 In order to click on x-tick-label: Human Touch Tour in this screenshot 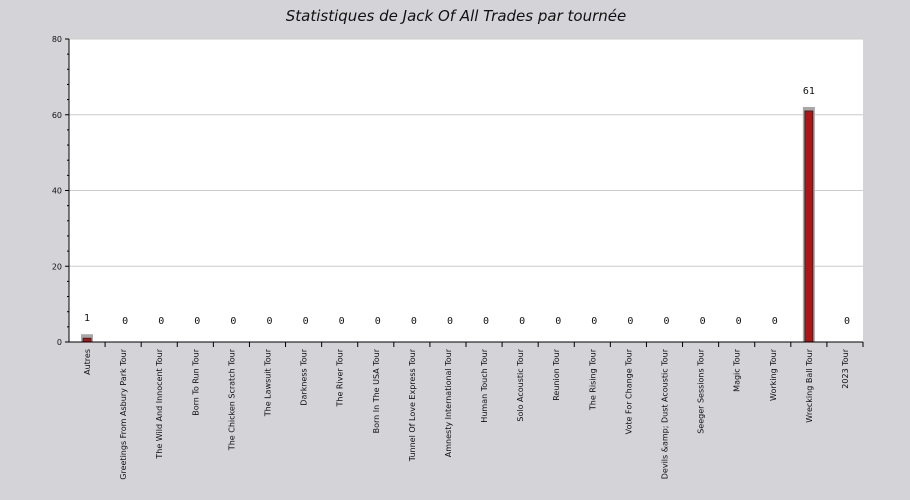, I will do `click(484, 385)`.